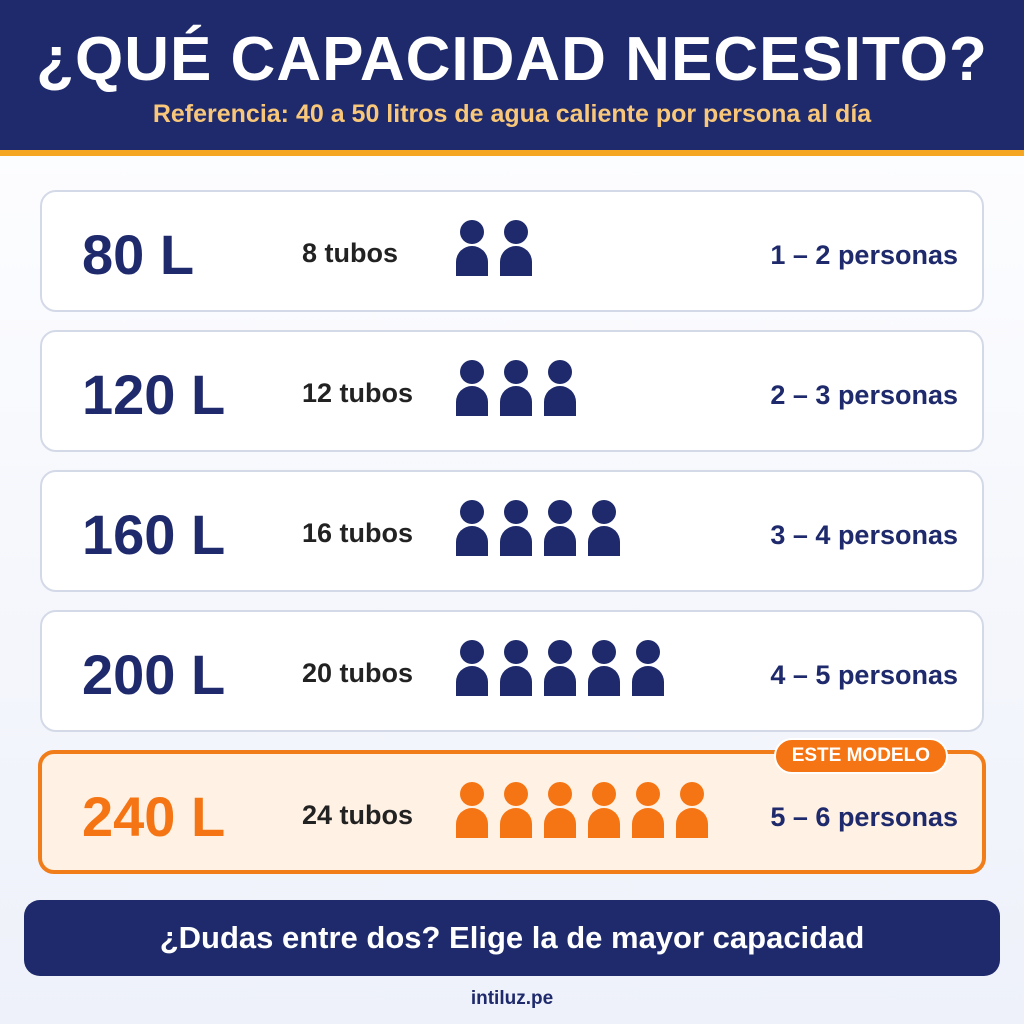 Image resolution: width=1024 pixels, height=1024 pixels. I want to click on people: 5 – 6 personas, so click(864, 817).